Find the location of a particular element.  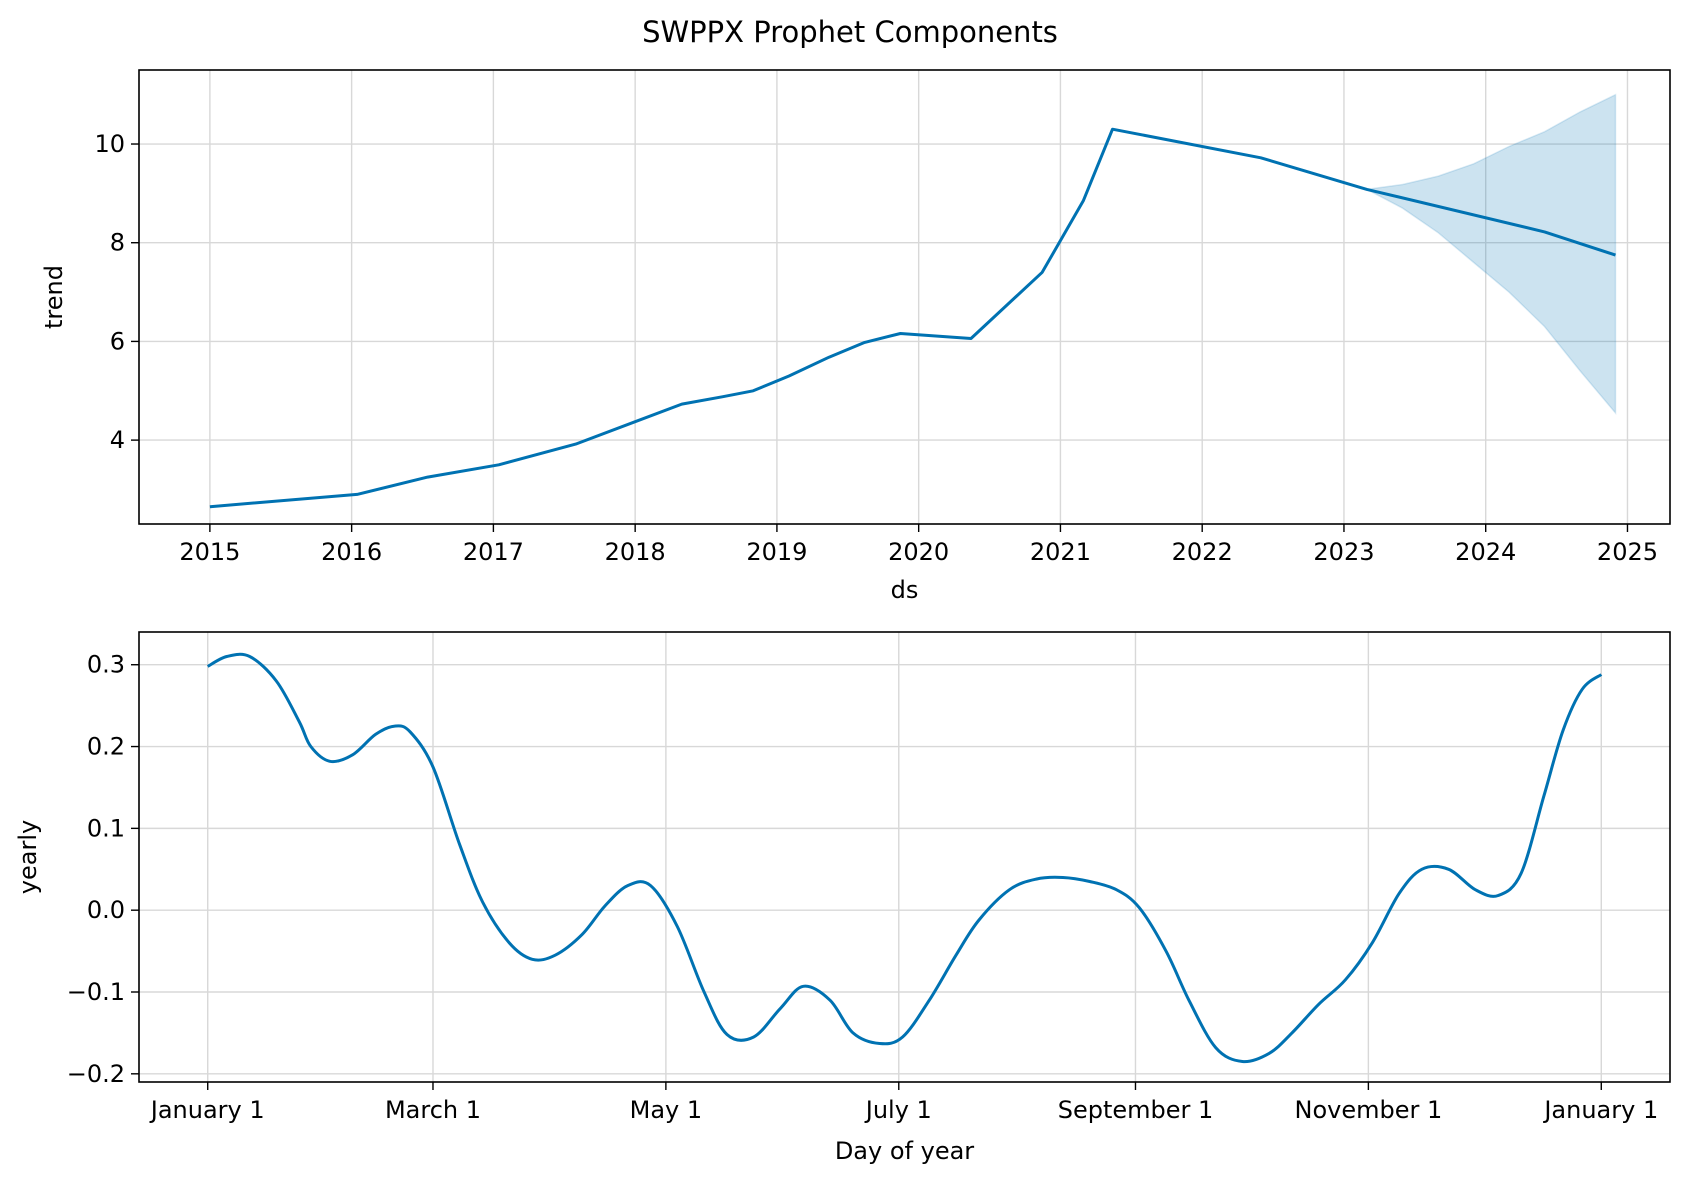

x-tick-label: 2023 is located at coordinates (1343, 552).